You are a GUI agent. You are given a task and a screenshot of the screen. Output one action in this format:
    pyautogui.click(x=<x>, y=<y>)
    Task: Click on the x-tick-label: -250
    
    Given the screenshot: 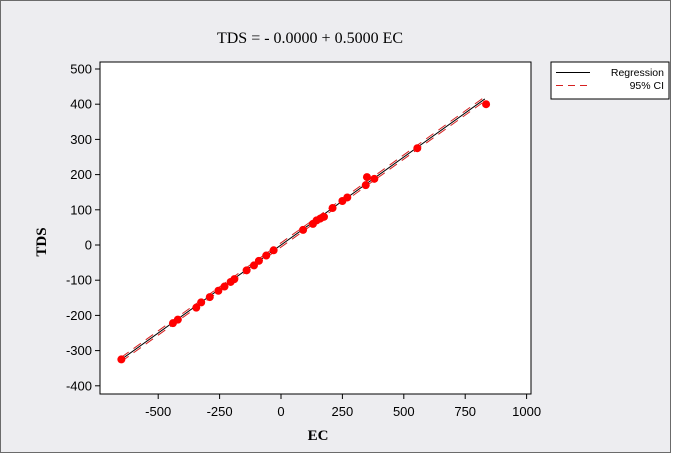 What is the action you would take?
    pyautogui.click(x=220, y=411)
    